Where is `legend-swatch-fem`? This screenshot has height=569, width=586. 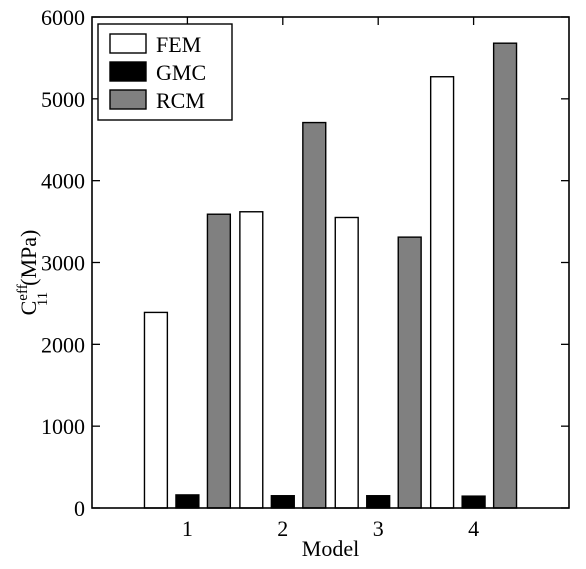 legend-swatch-fem is located at coordinates (128, 43).